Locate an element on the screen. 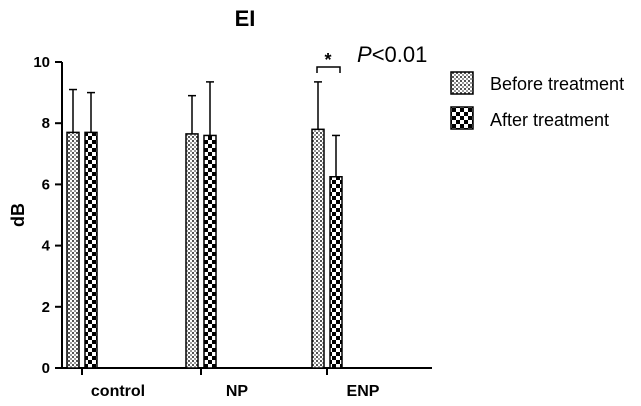 Image resolution: width=641 pixels, height=406 pixels. bar-control-before is located at coordinates (73, 250).